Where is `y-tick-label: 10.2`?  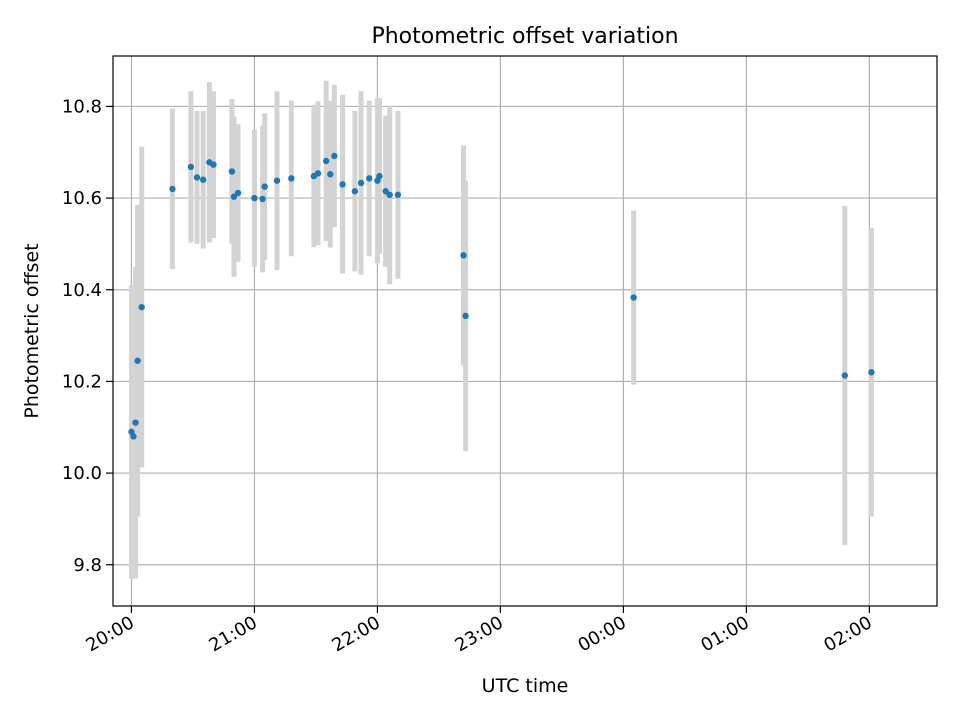
y-tick-label: 10.2 is located at coordinates (82, 381).